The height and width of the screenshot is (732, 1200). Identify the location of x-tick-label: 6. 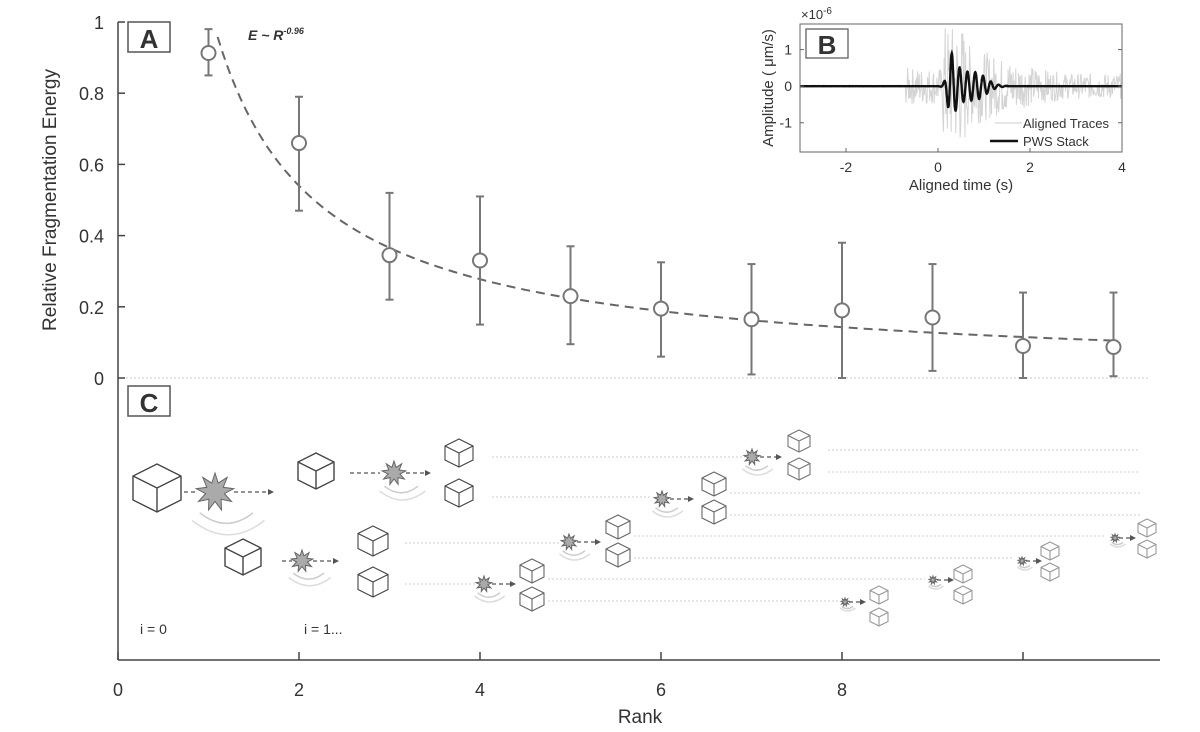
(661, 690).